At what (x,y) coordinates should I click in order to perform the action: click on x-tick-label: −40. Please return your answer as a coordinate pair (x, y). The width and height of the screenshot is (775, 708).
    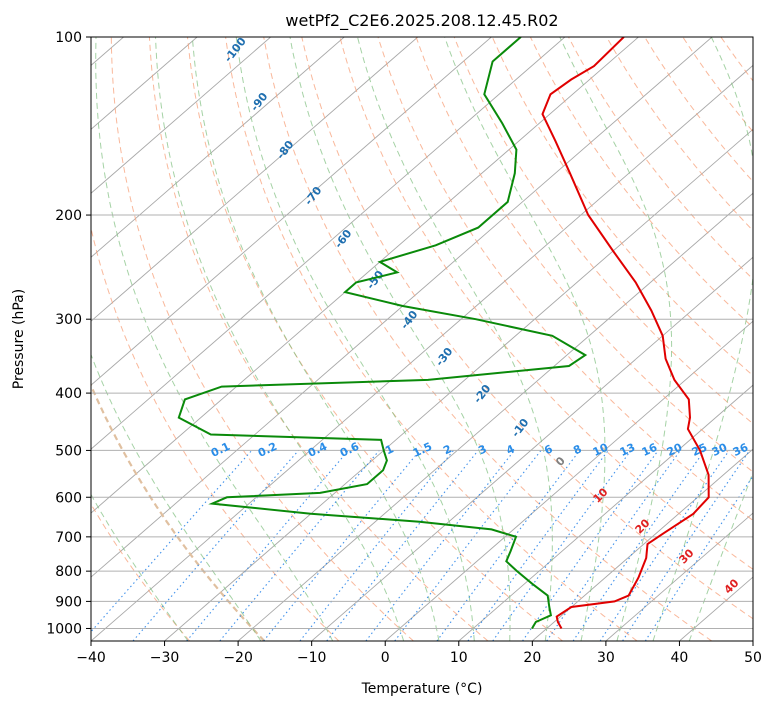
    Looking at the image, I should click on (91, 658).